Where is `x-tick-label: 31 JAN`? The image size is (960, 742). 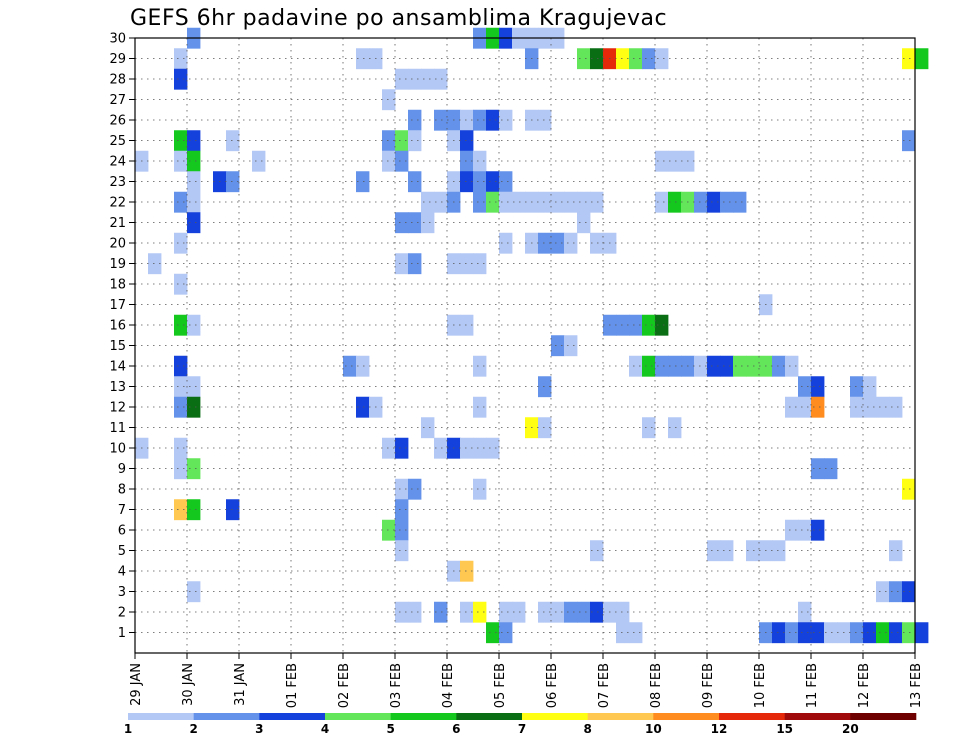
x-tick-label: 31 JAN is located at coordinates (240, 684).